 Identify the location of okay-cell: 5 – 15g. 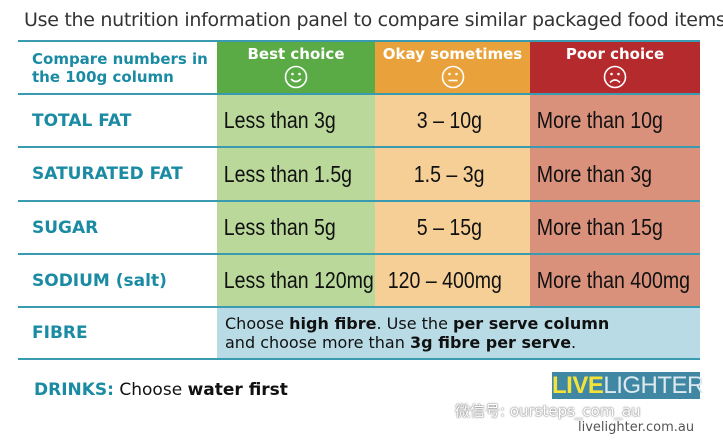
(452, 228).